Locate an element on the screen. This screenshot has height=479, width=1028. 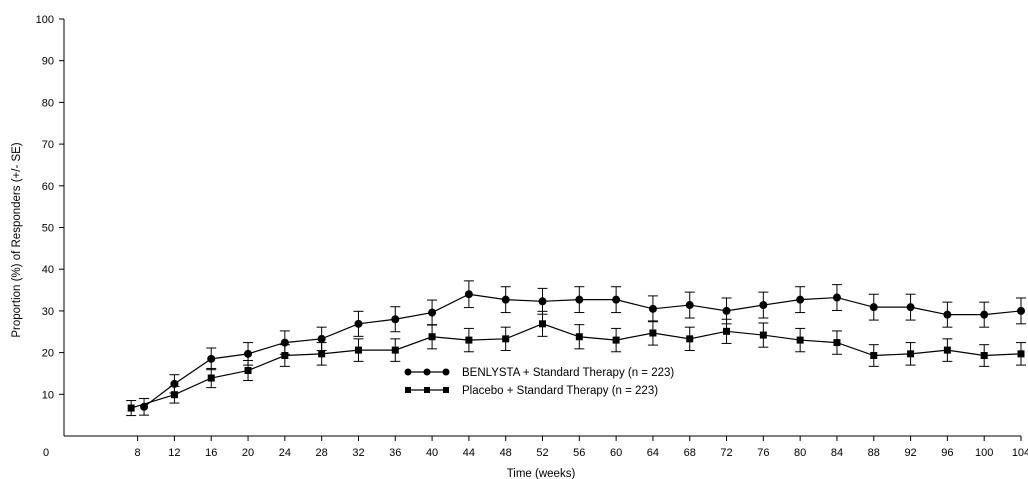
legend-swatch-square-line is located at coordinates (427, 390).